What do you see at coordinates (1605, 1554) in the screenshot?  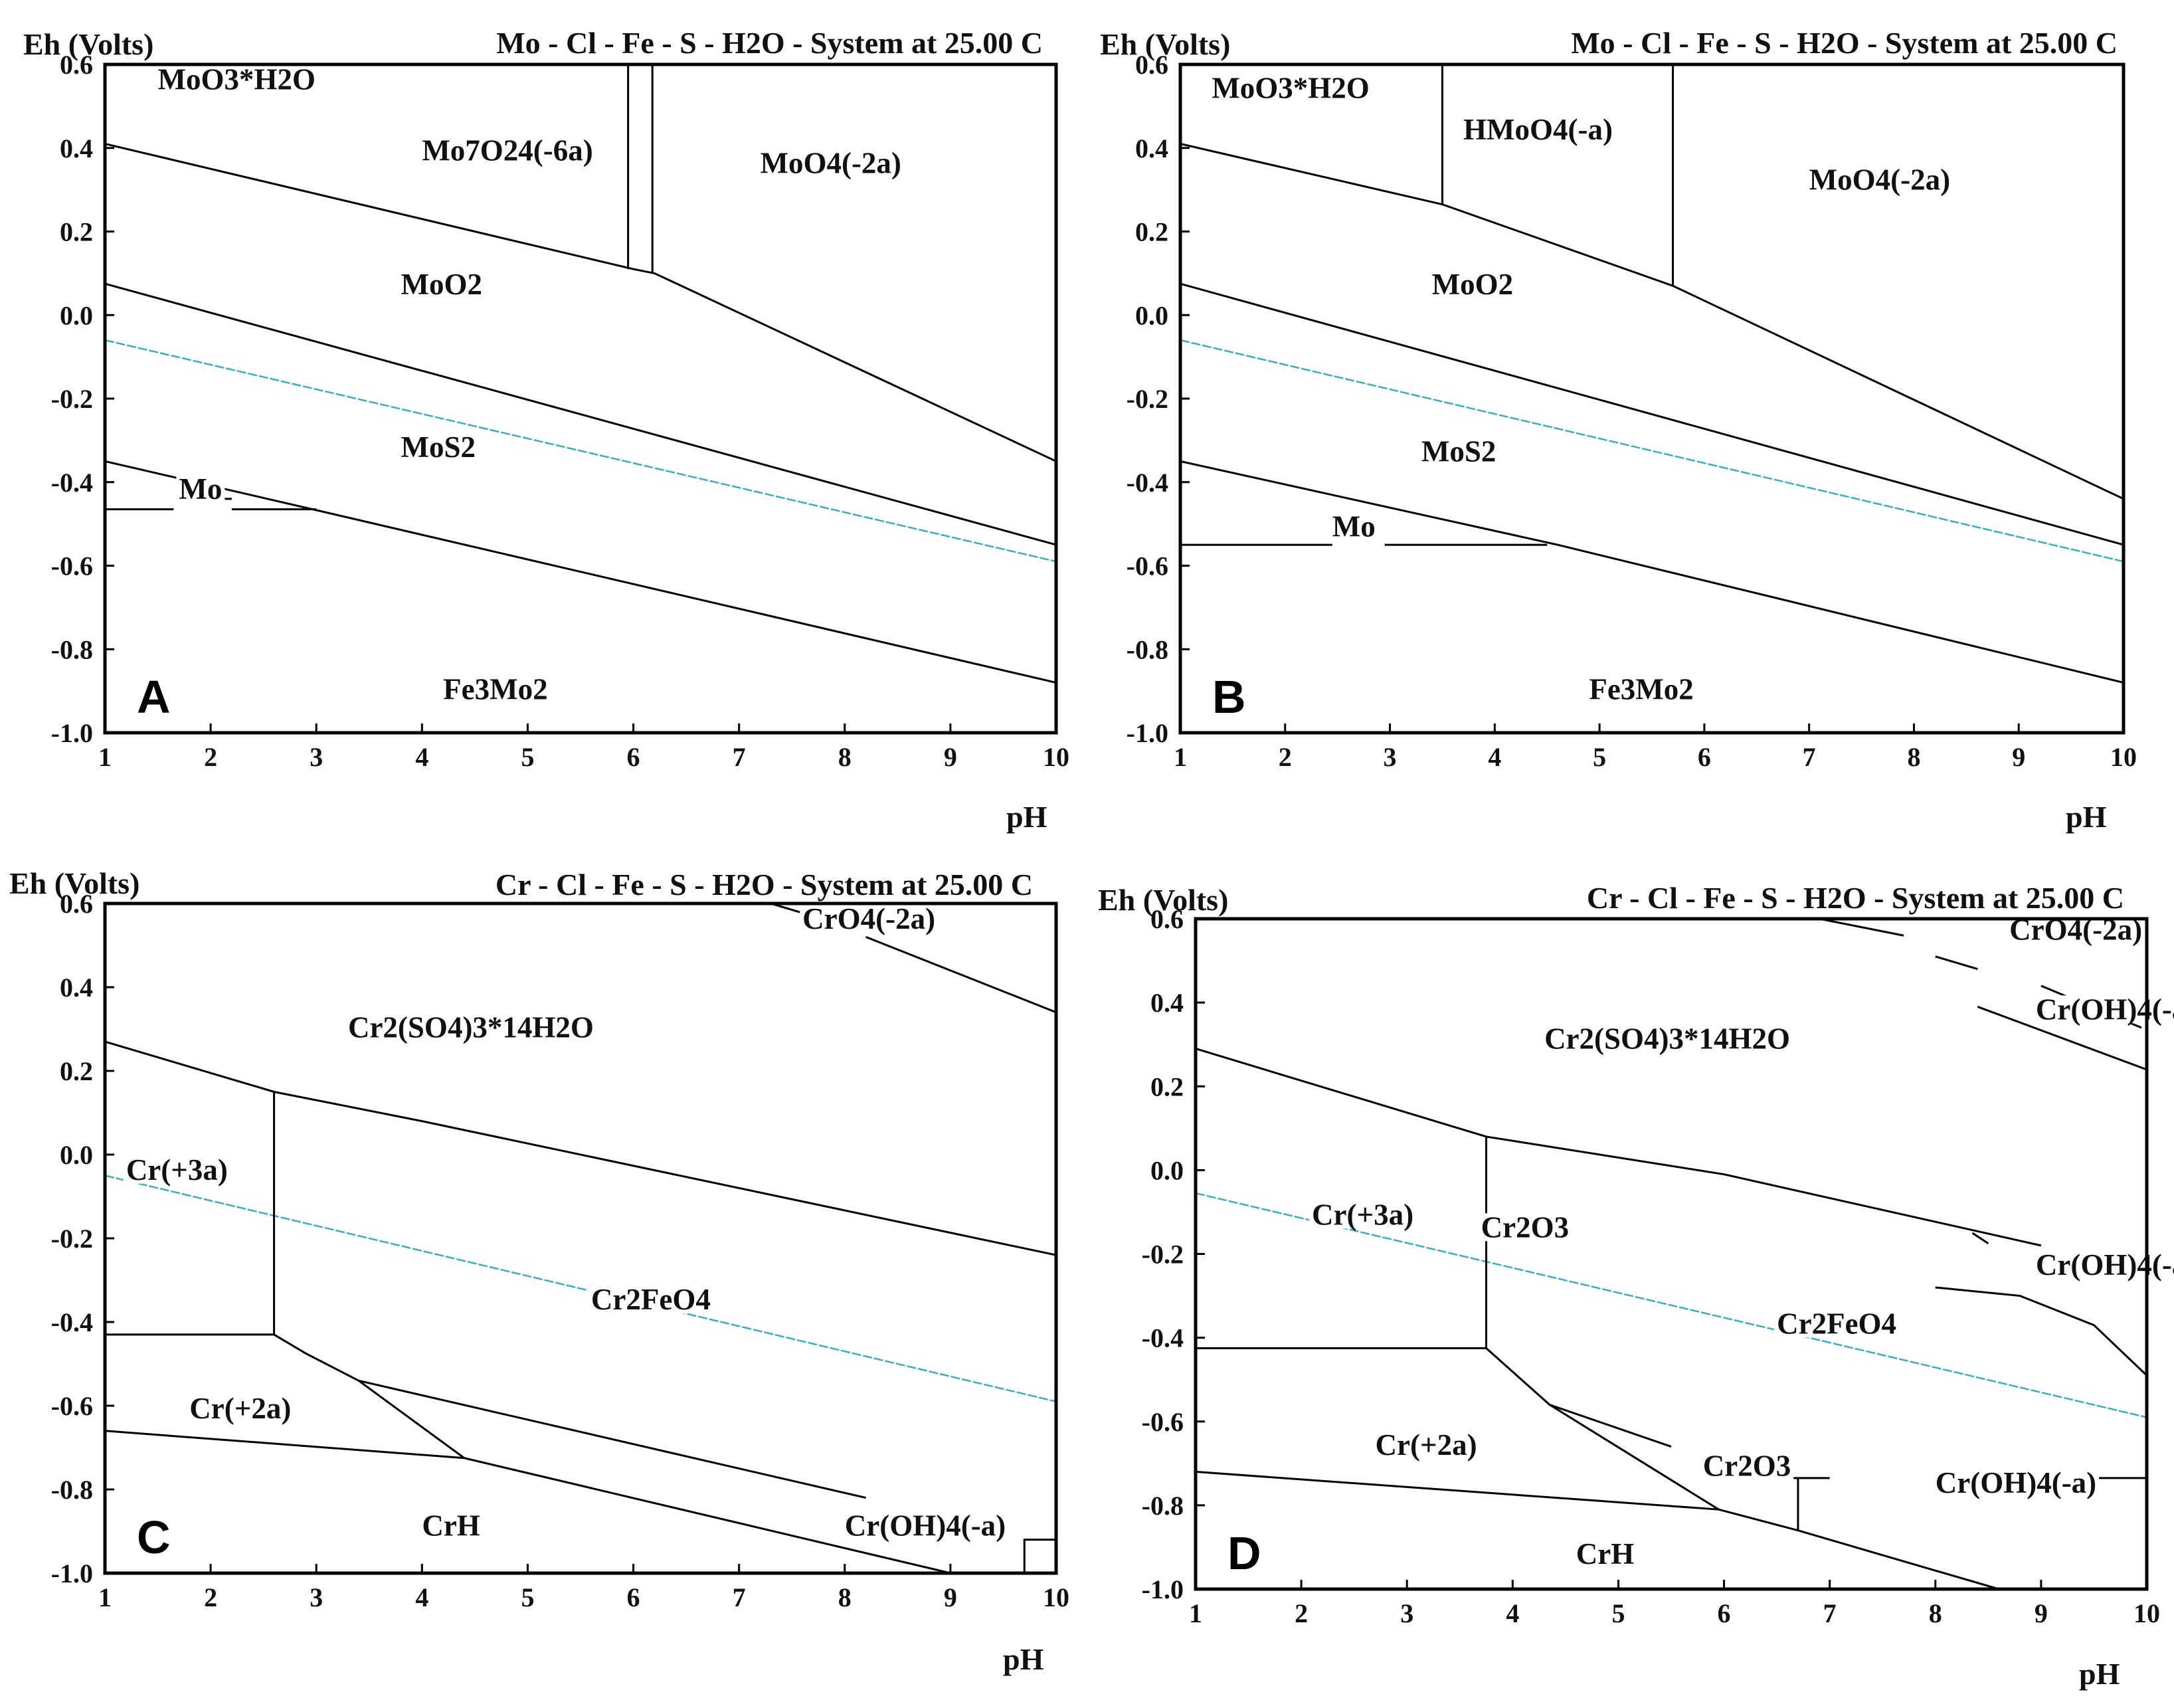 I see `region-label: CrH` at bounding box center [1605, 1554].